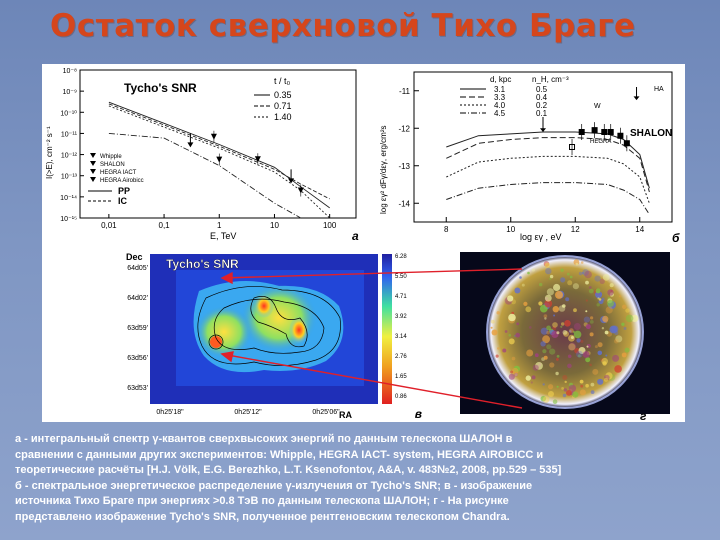 This screenshot has width=720, height=540. Describe the element at coordinates (137, 358) in the screenshot. I see `panel-c-dec-tick: 63d56'` at that location.